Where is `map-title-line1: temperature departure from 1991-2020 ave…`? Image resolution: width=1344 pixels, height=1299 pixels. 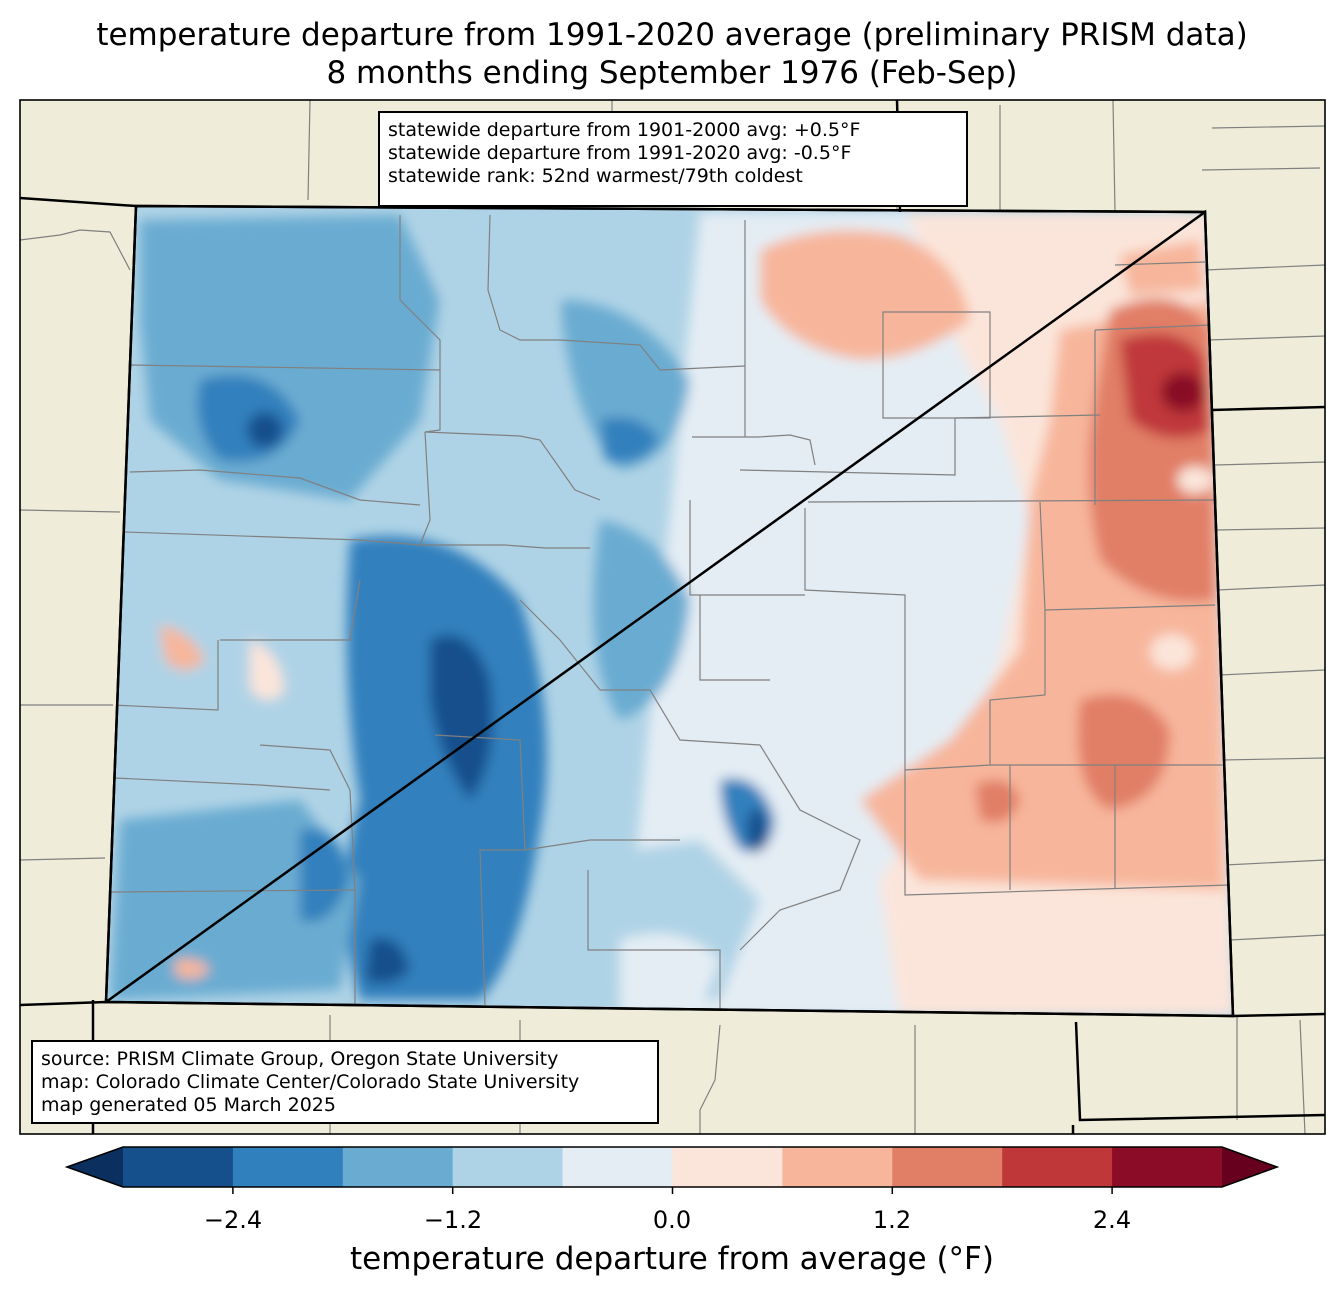 map-title-line1: temperature departure from 1991-2020 ave… is located at coordinates (672, 35).